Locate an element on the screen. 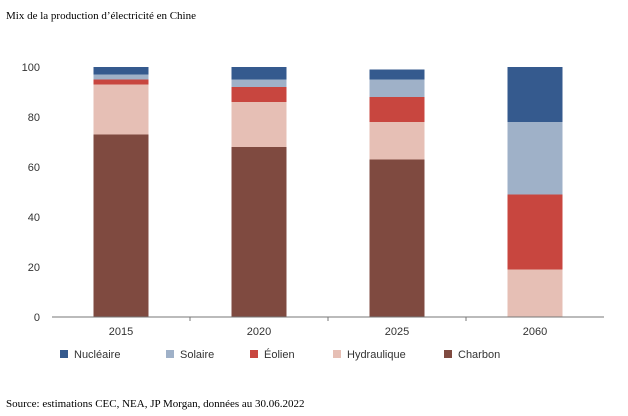 The height and width of the screenshot is (416, 628). bar-segment-2015-éolien is located at coordinates (121, 82).